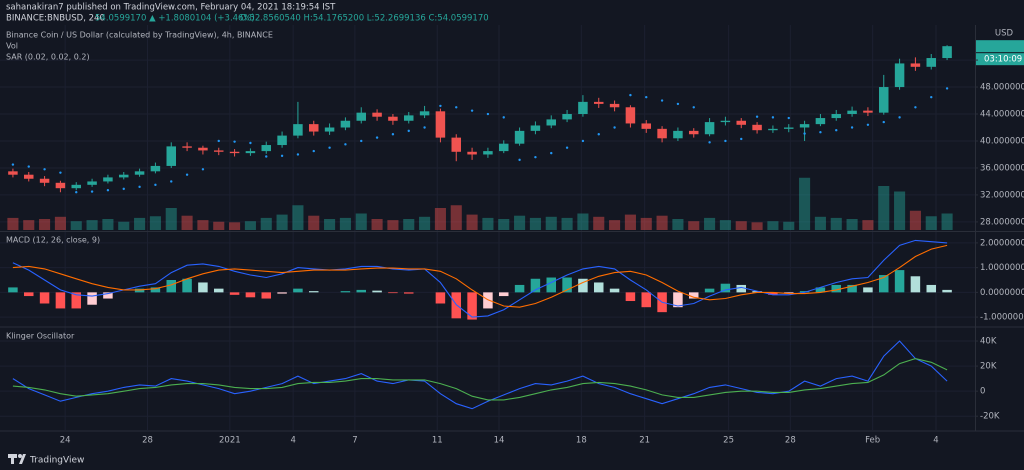  What do you see at coordinates (56, 461) in the screenshot?
I see `footer-brand: TradingView` at bounding box center [56, 461].